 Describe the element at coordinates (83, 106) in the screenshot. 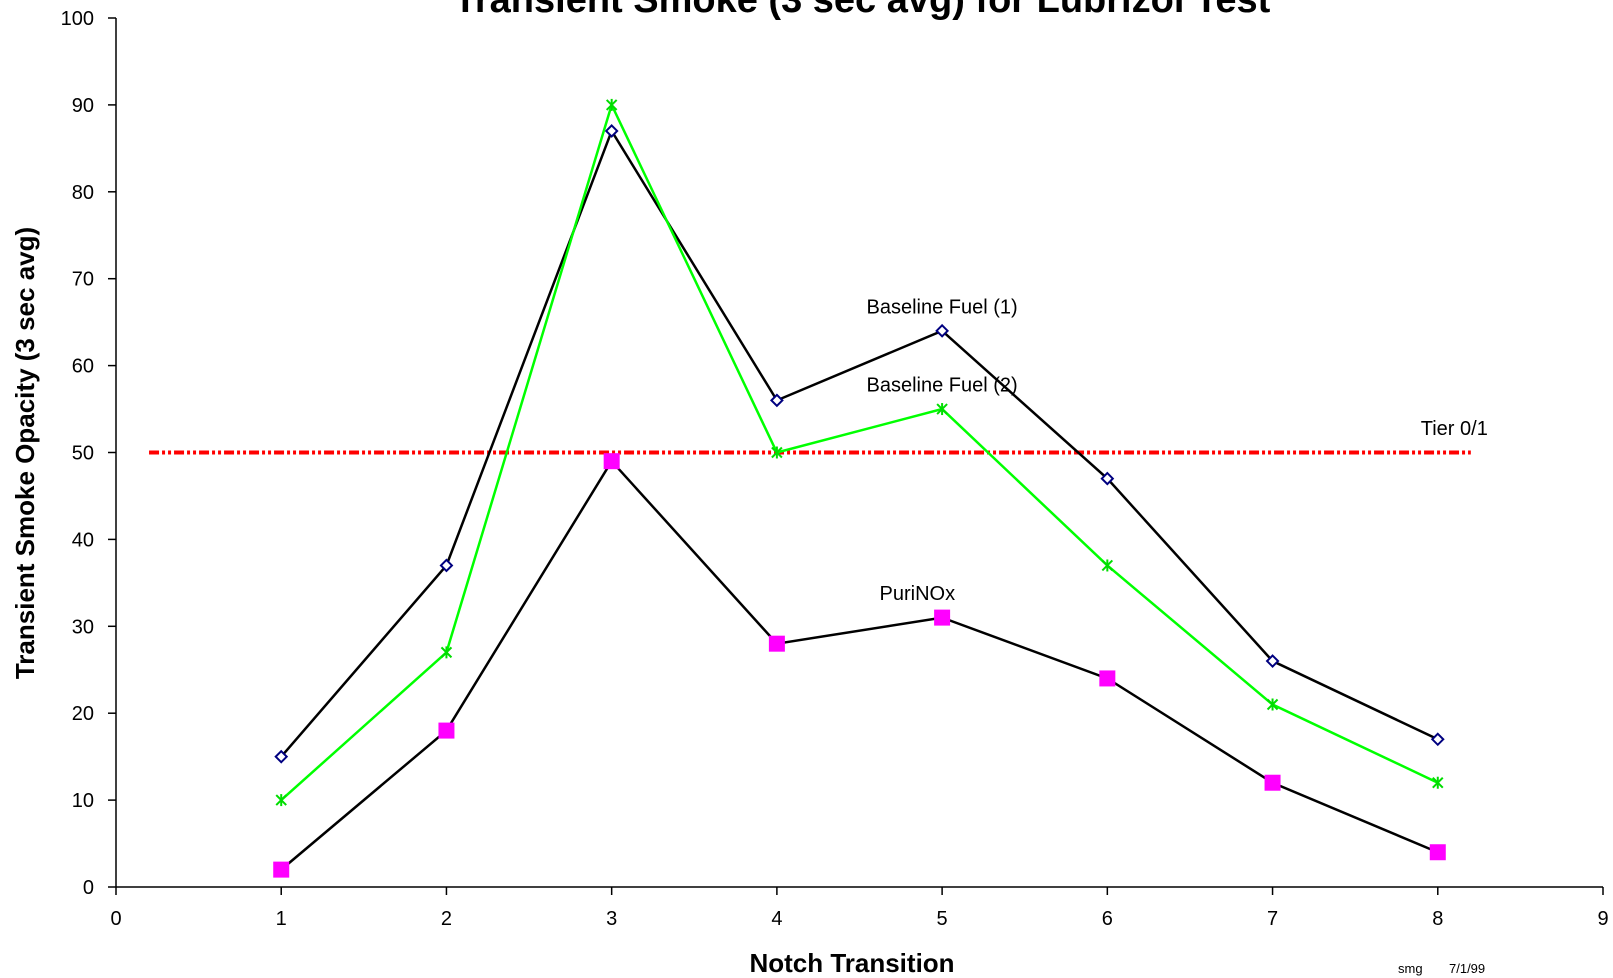

I see `y-tick-label: 90` at that location.